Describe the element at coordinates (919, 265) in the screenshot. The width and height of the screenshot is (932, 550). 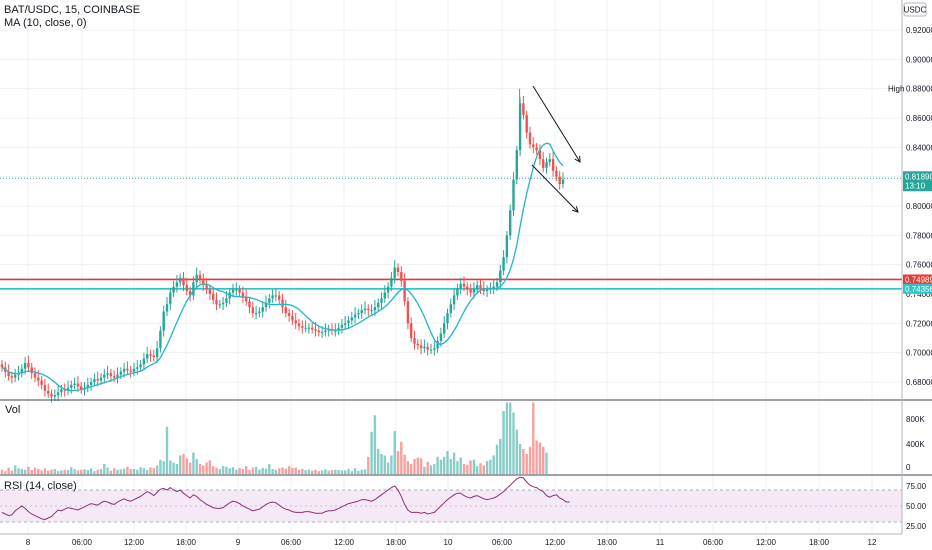
I see `price-tick-label: 0.760000` at that location.